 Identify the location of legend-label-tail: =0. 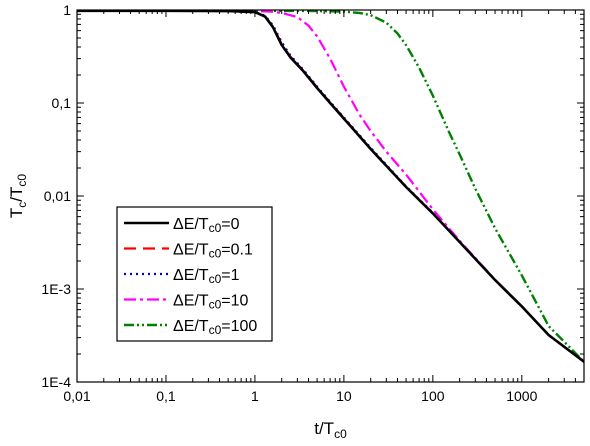
(230, 224).